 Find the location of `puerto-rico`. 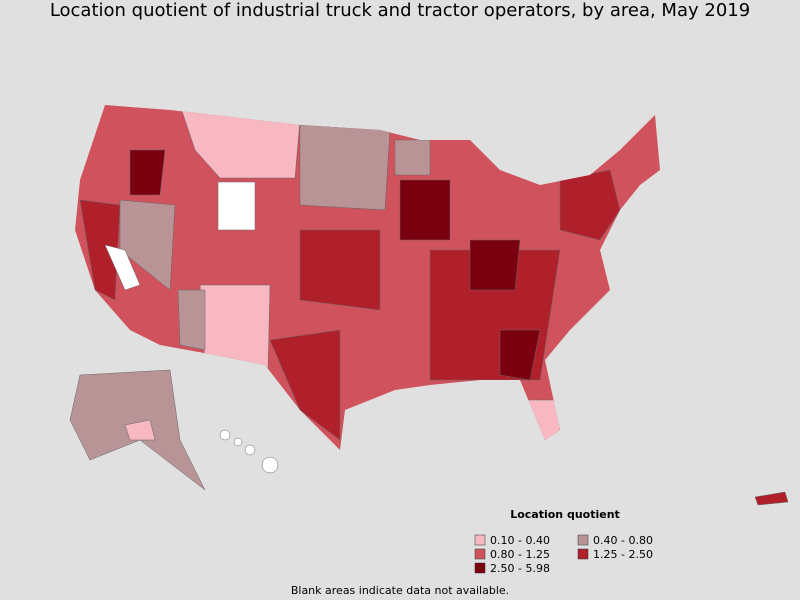

puerto-rico is located at coordinates (771, 498).